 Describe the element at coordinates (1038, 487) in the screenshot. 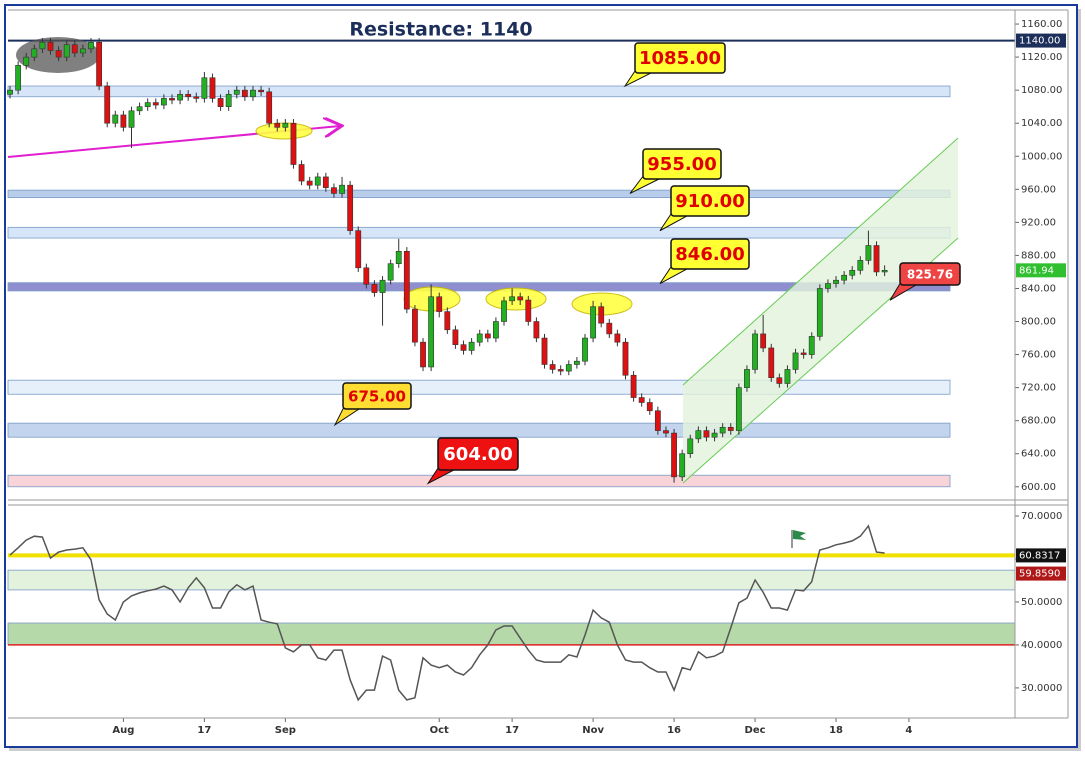

I see `y-tick-label: 600.00` at that location.